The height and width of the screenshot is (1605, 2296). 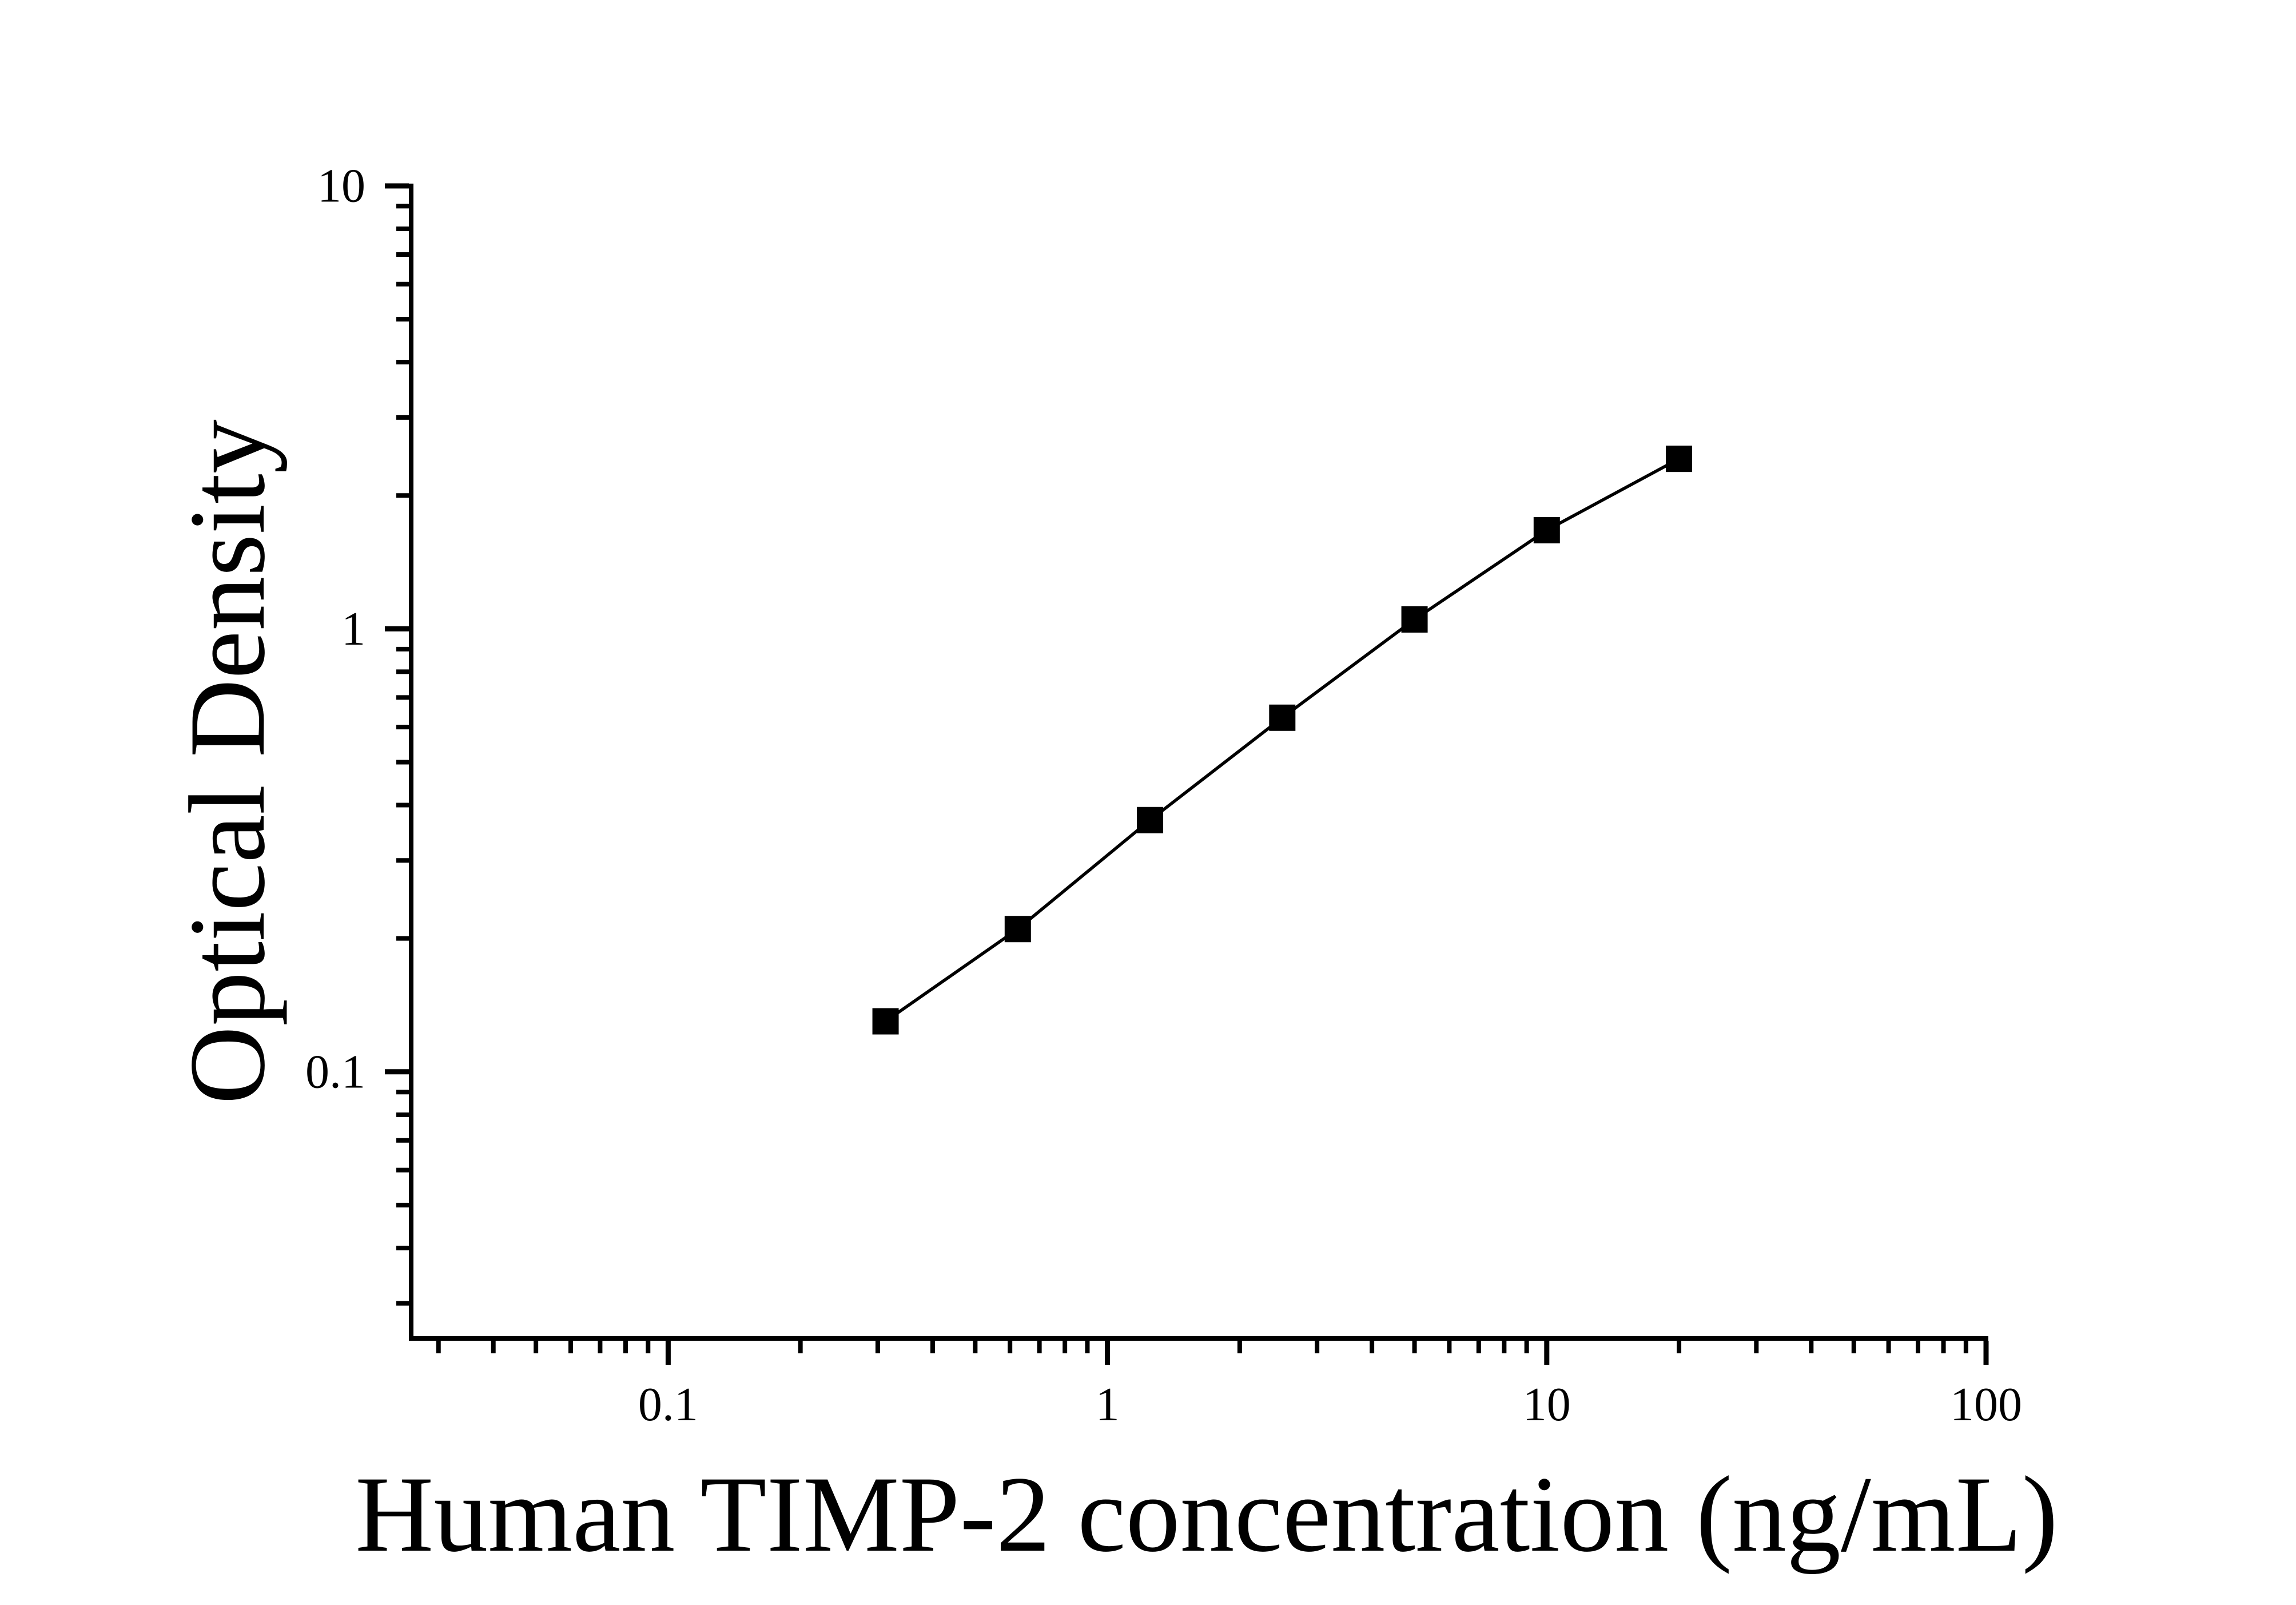 I want to click on y-tick-label: 10, so click(x=341, y=186).